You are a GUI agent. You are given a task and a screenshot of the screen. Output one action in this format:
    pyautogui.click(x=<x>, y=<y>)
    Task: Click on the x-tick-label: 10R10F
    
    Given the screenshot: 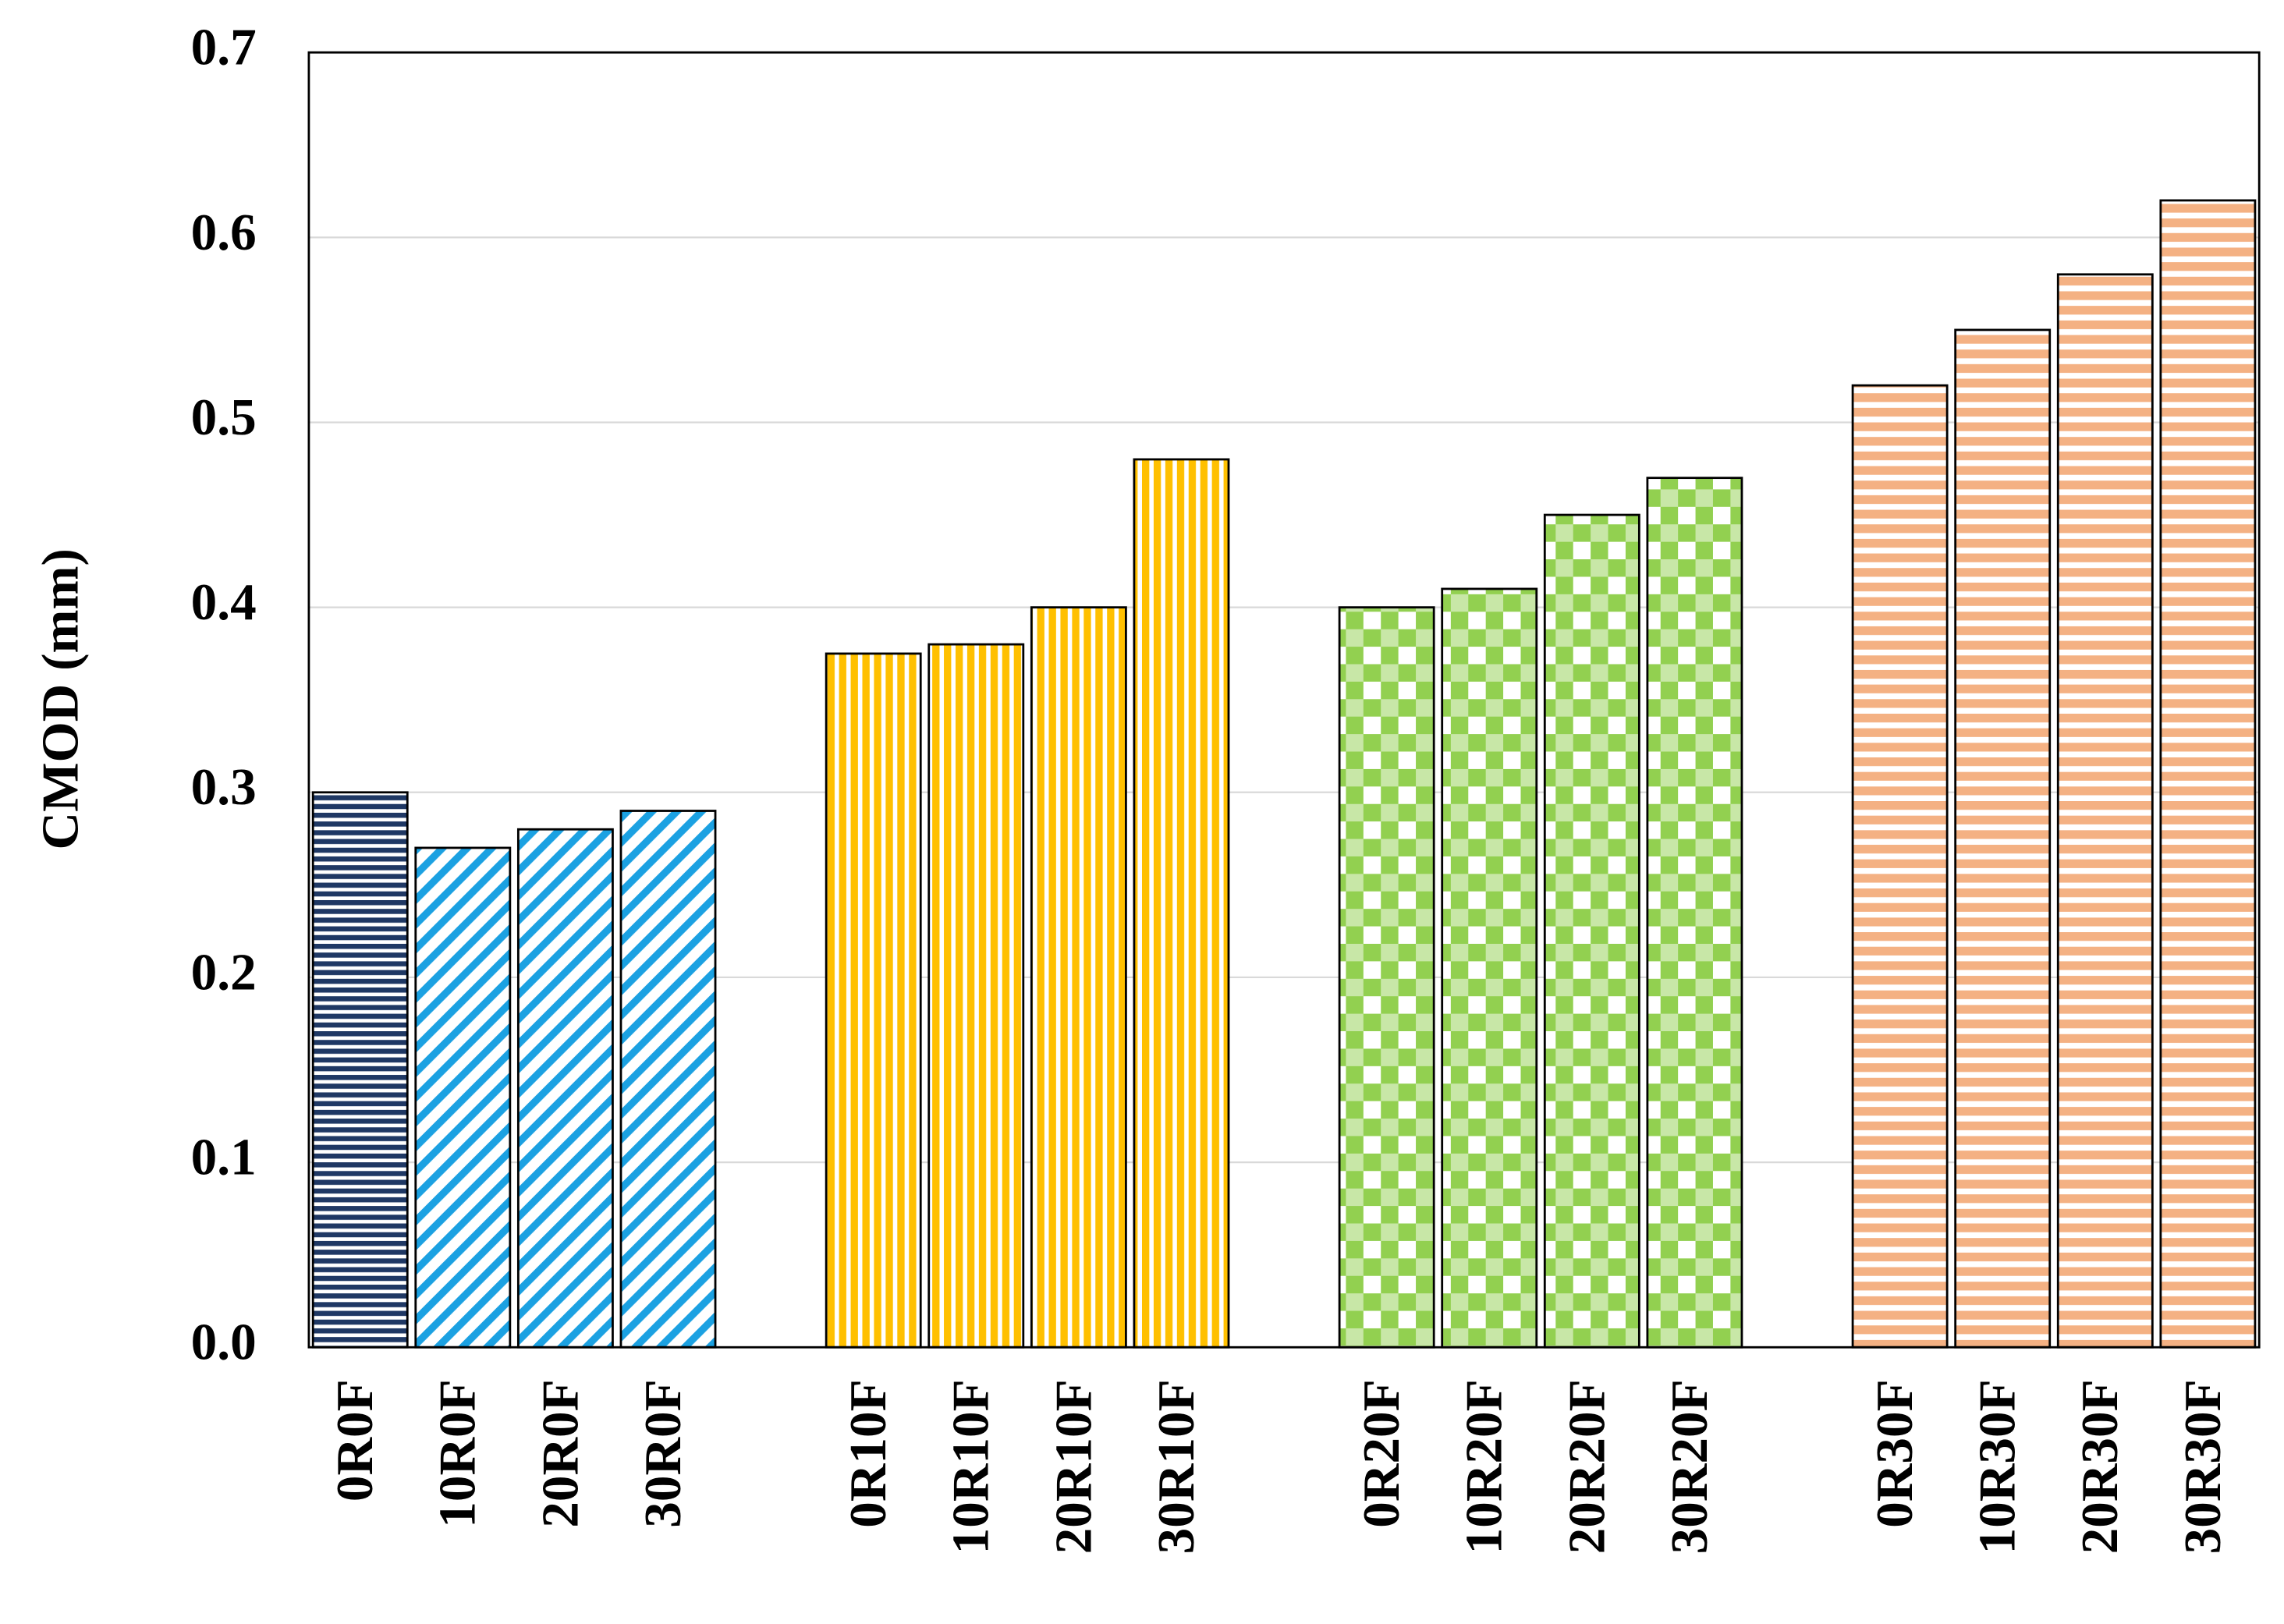 What is the action you would take?
    pyautogui.click(x=971, y=1466)
    